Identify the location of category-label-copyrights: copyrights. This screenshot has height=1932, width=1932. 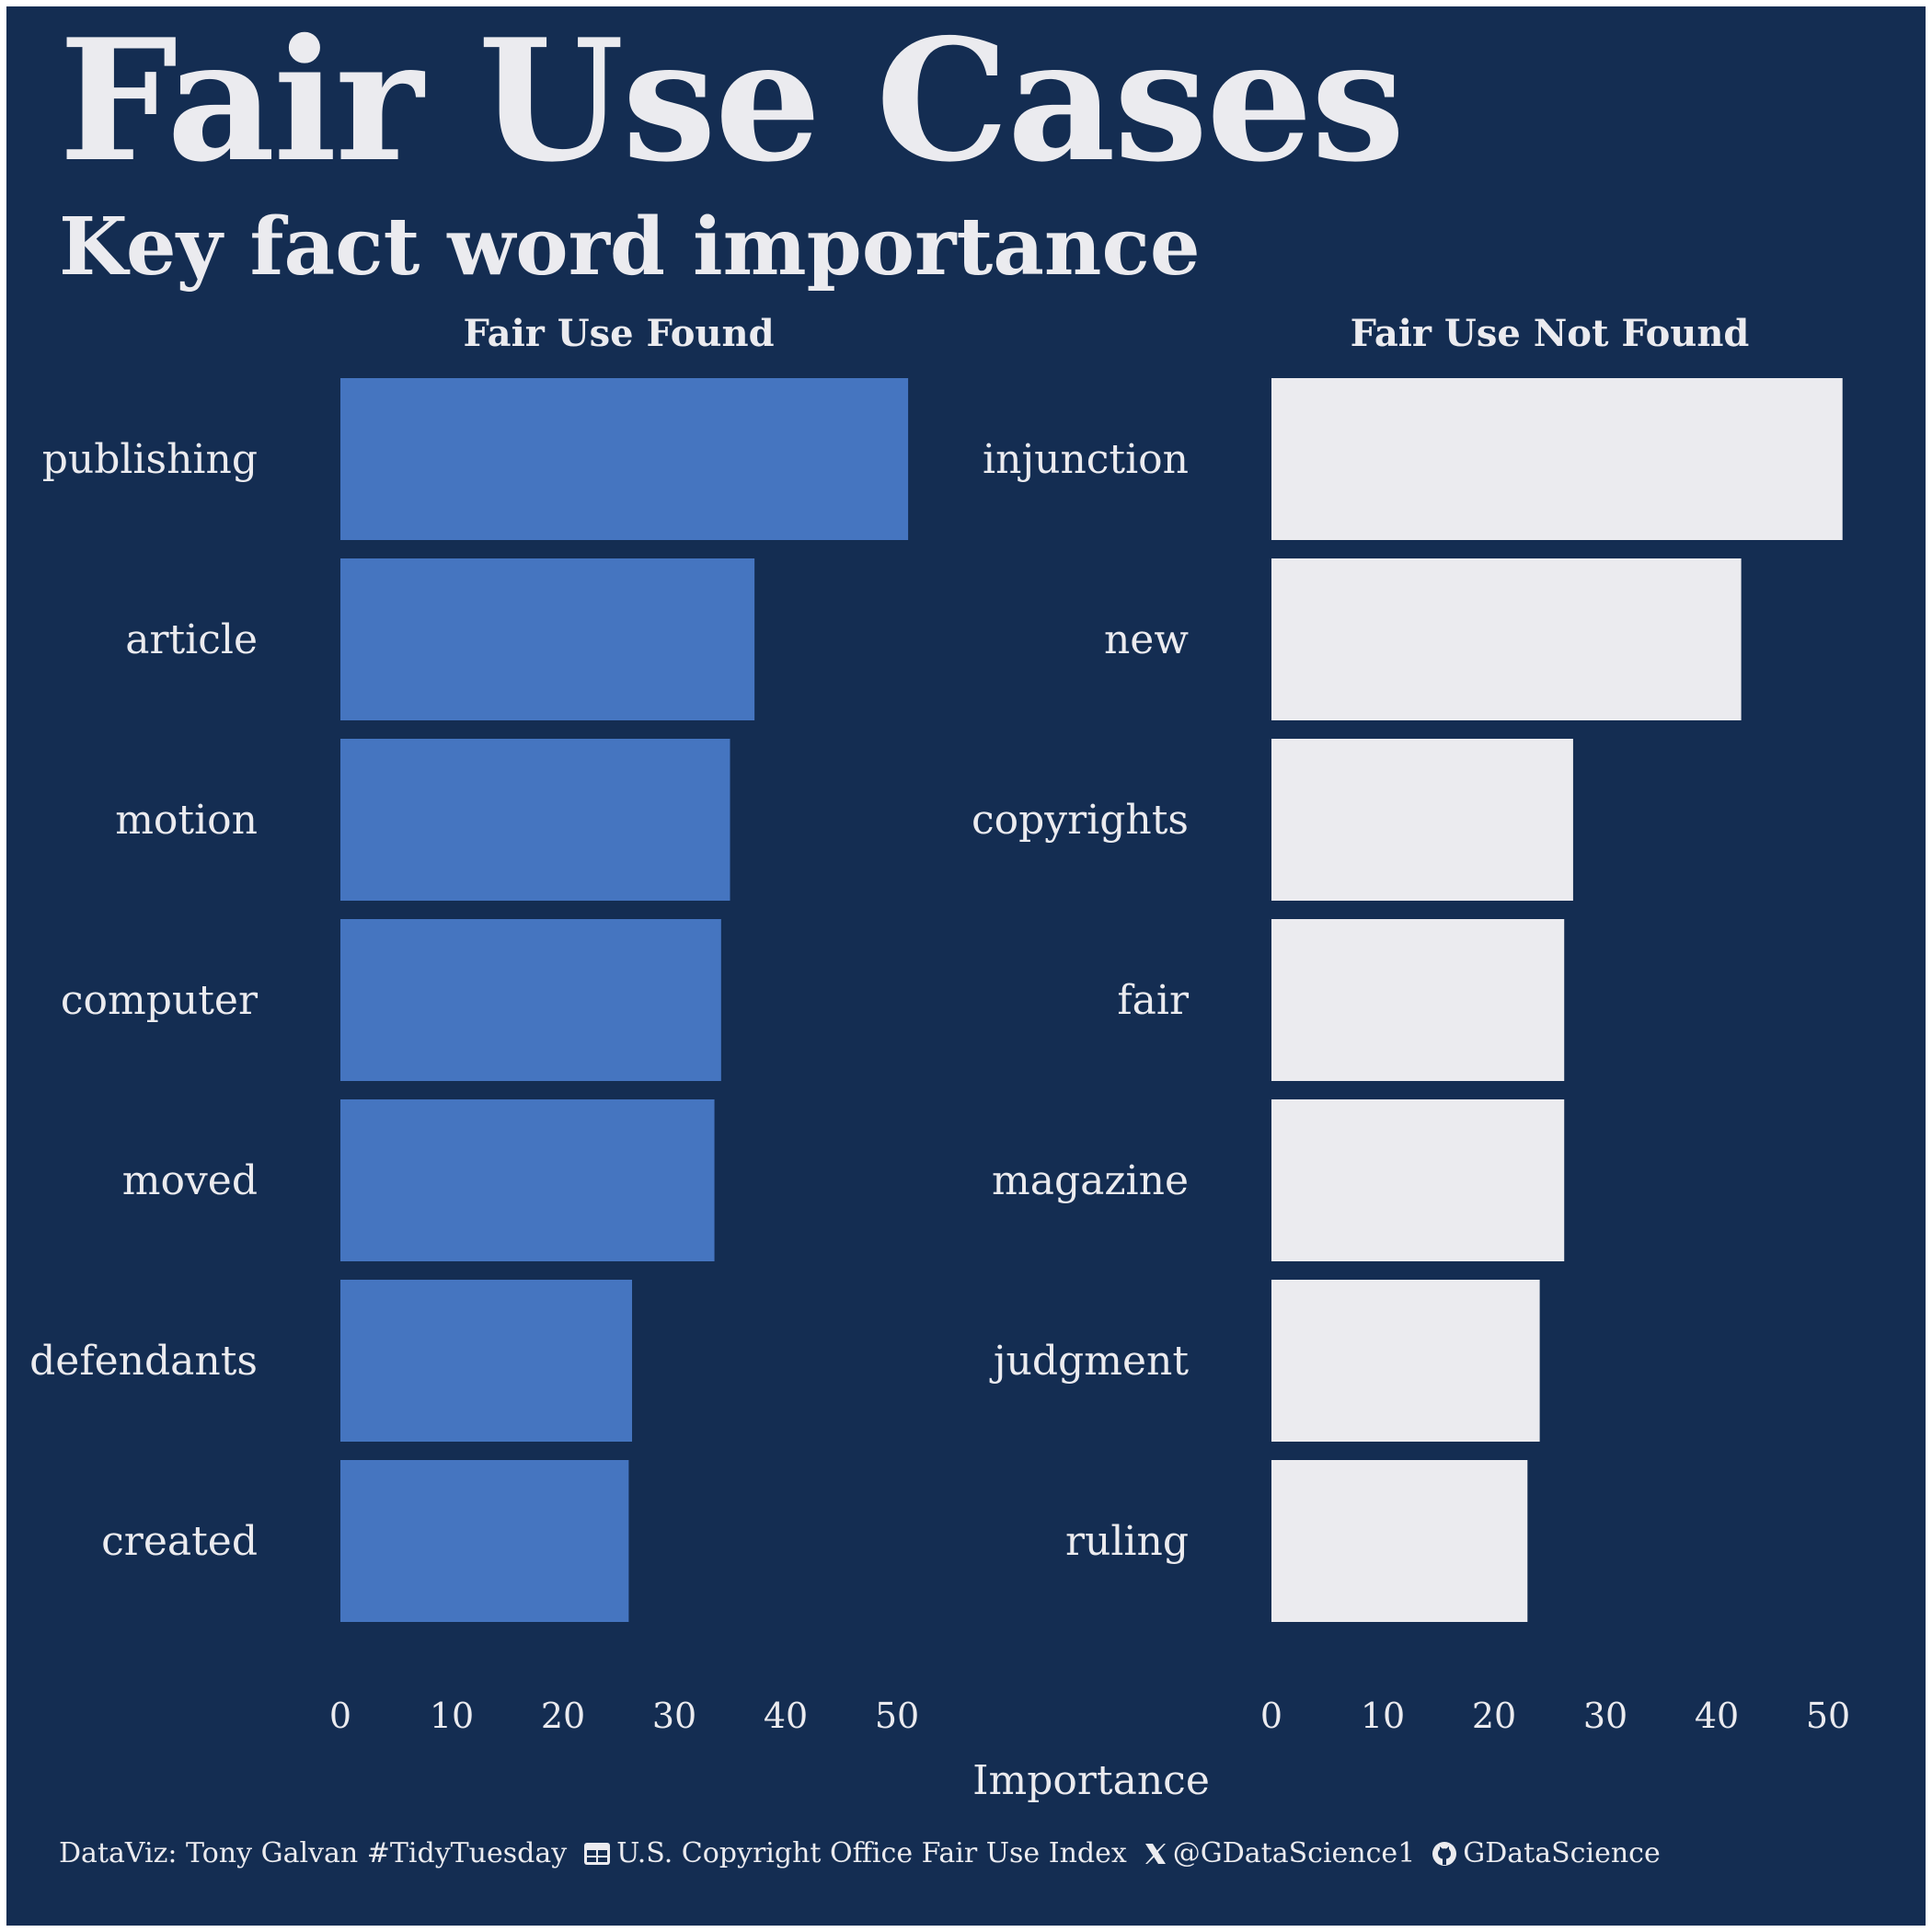
(1080, 820).